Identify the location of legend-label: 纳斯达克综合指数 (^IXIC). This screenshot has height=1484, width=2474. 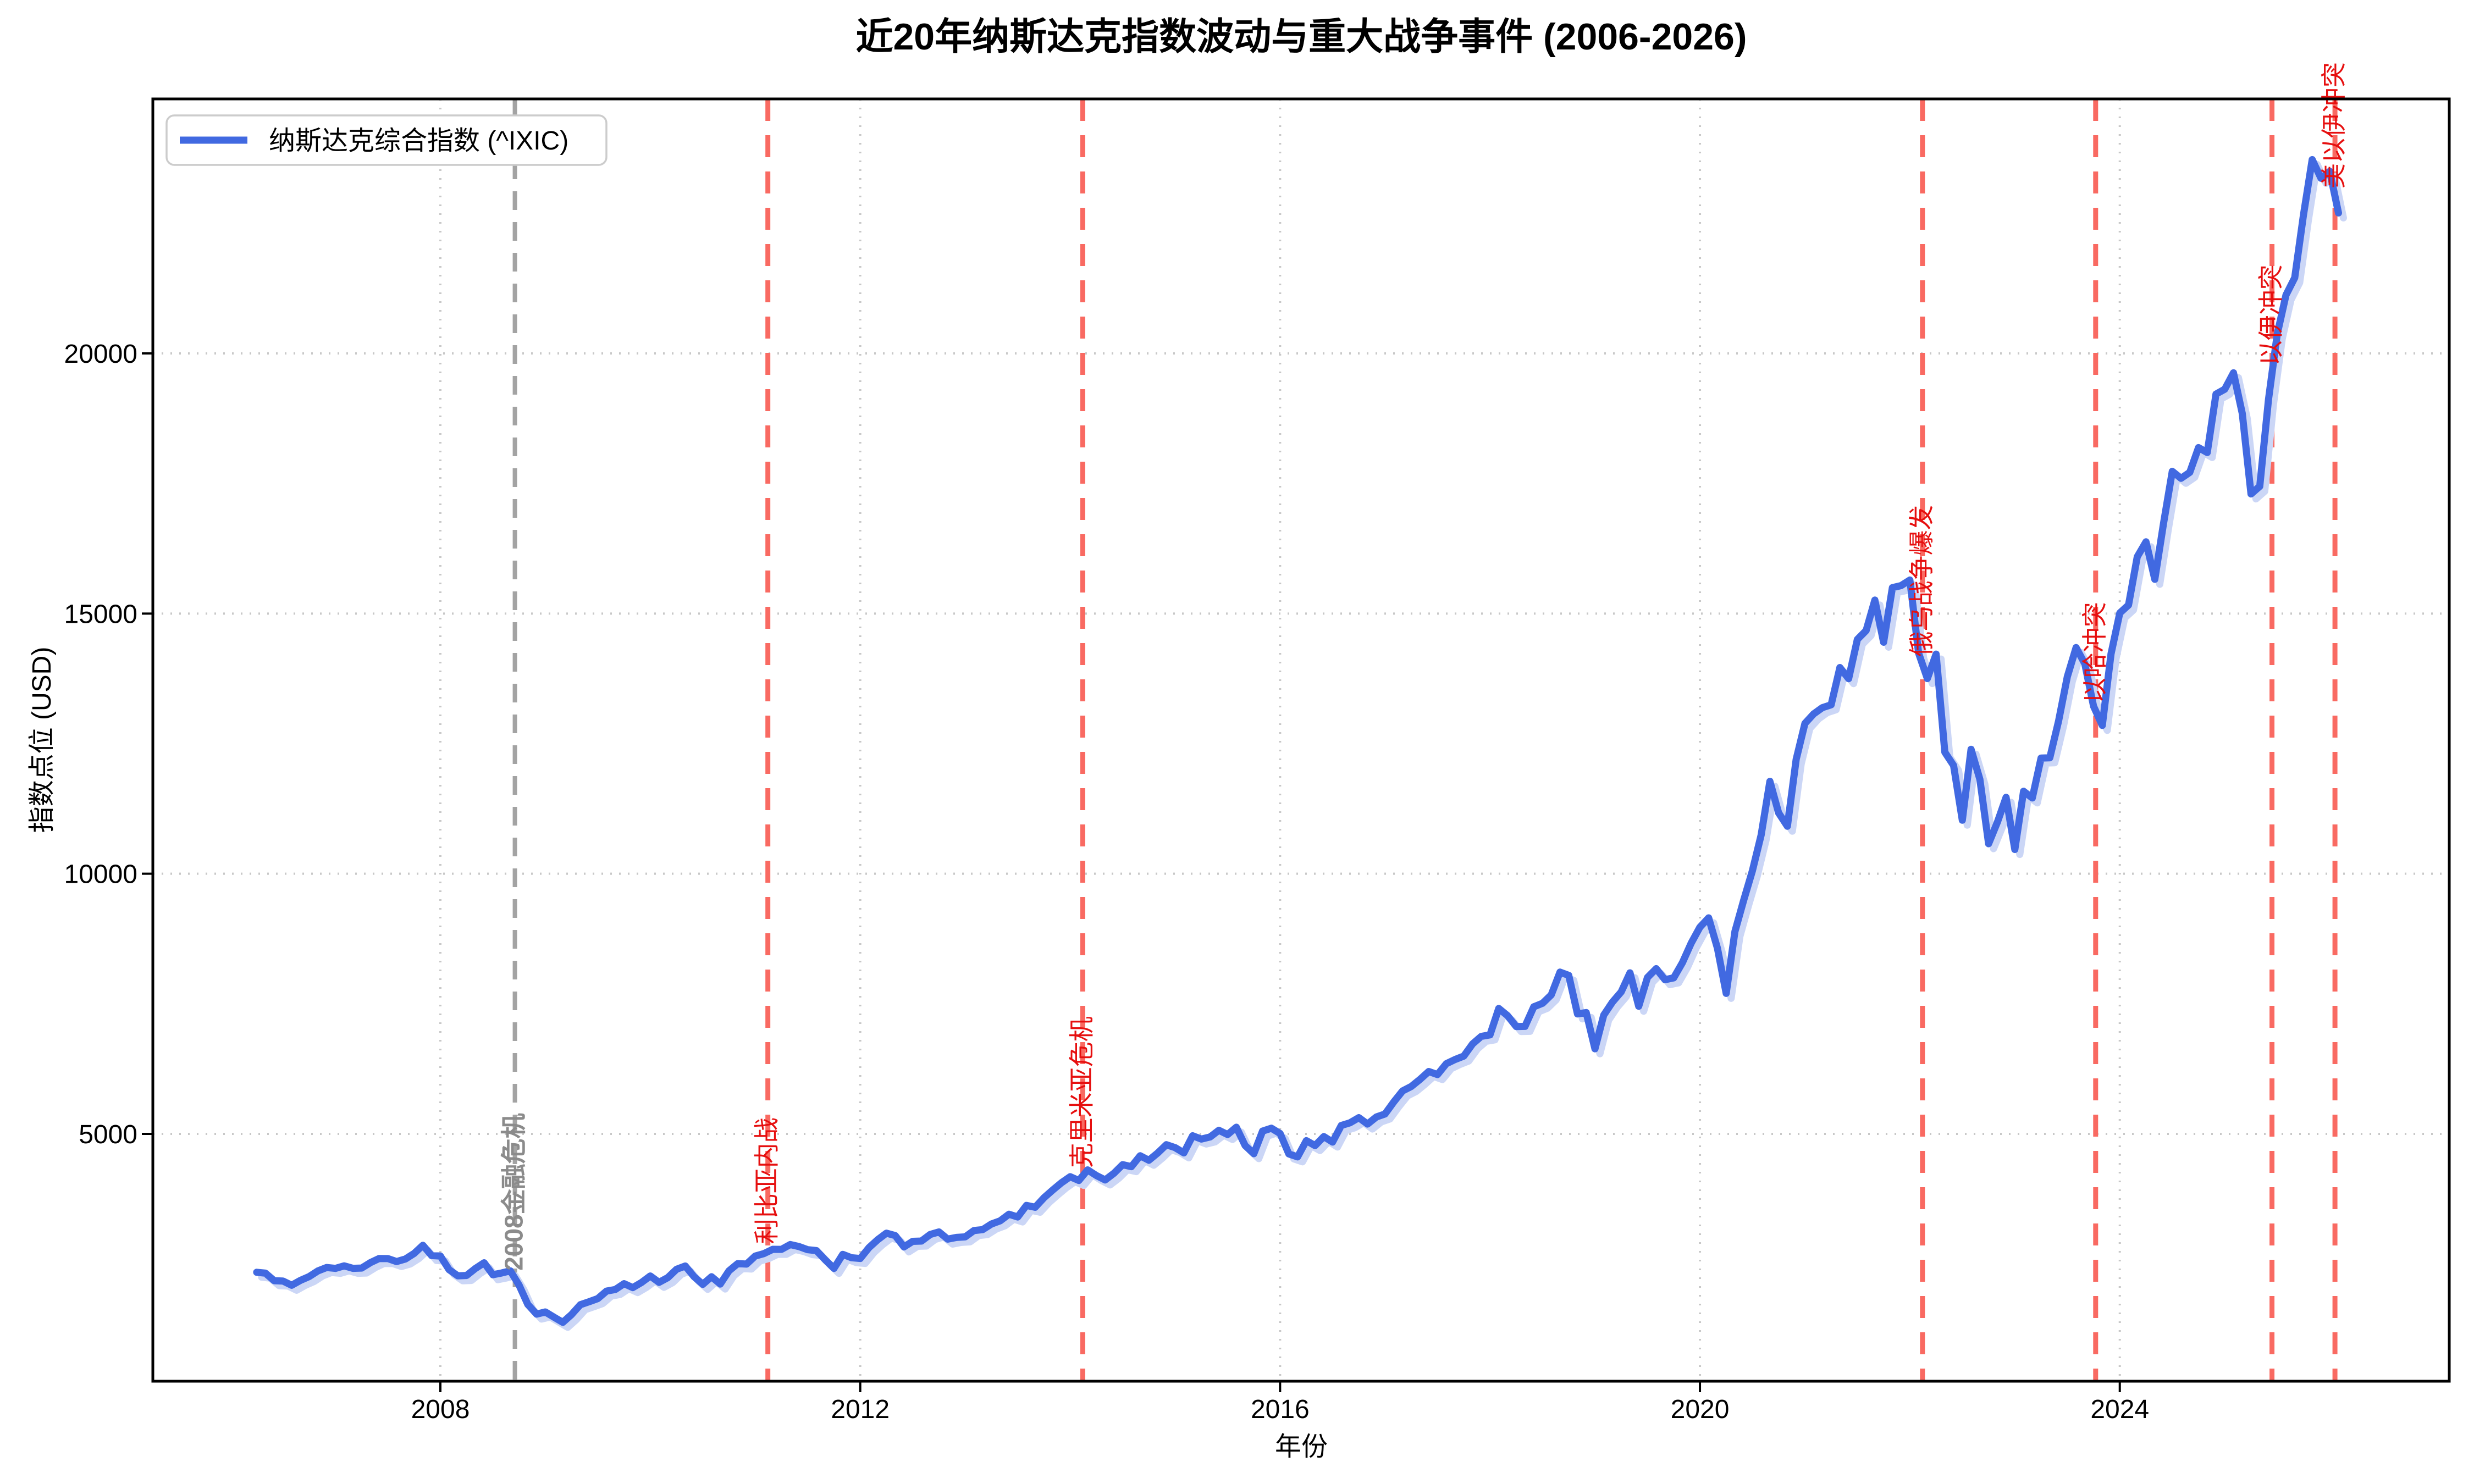
(418, 141).